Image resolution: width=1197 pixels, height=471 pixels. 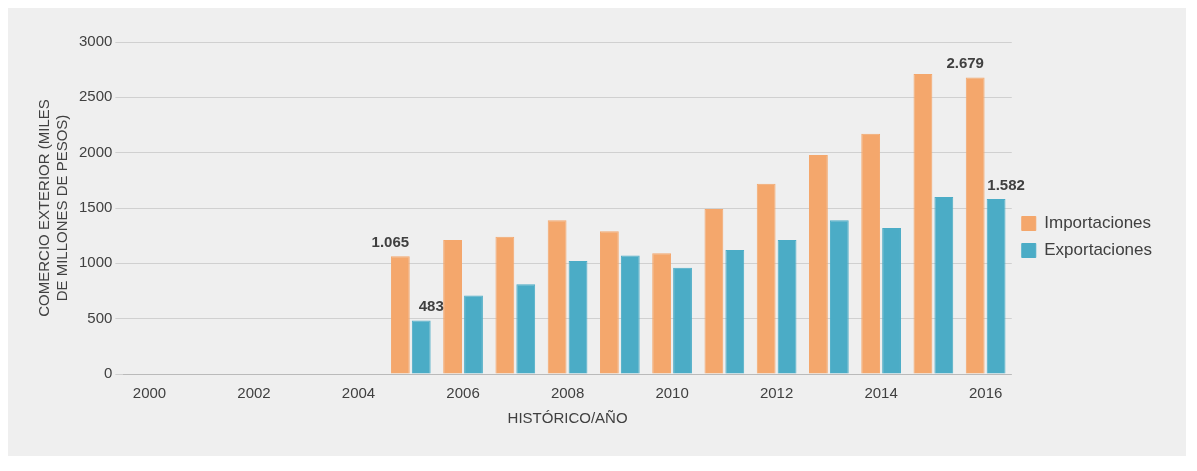 What do you see at coordinates (1006, 184) in the screenshot?
I see `data-label: 1.582` at bounding box center [1006, 184].